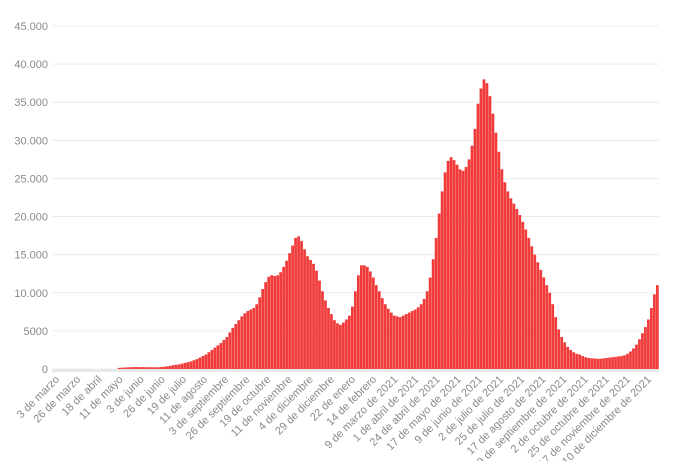 This screenshot has height=461, width=698. Describe the element at coordinates (31, 103) in the screenshot. I see `y-tick-label: 35.000` at that location.